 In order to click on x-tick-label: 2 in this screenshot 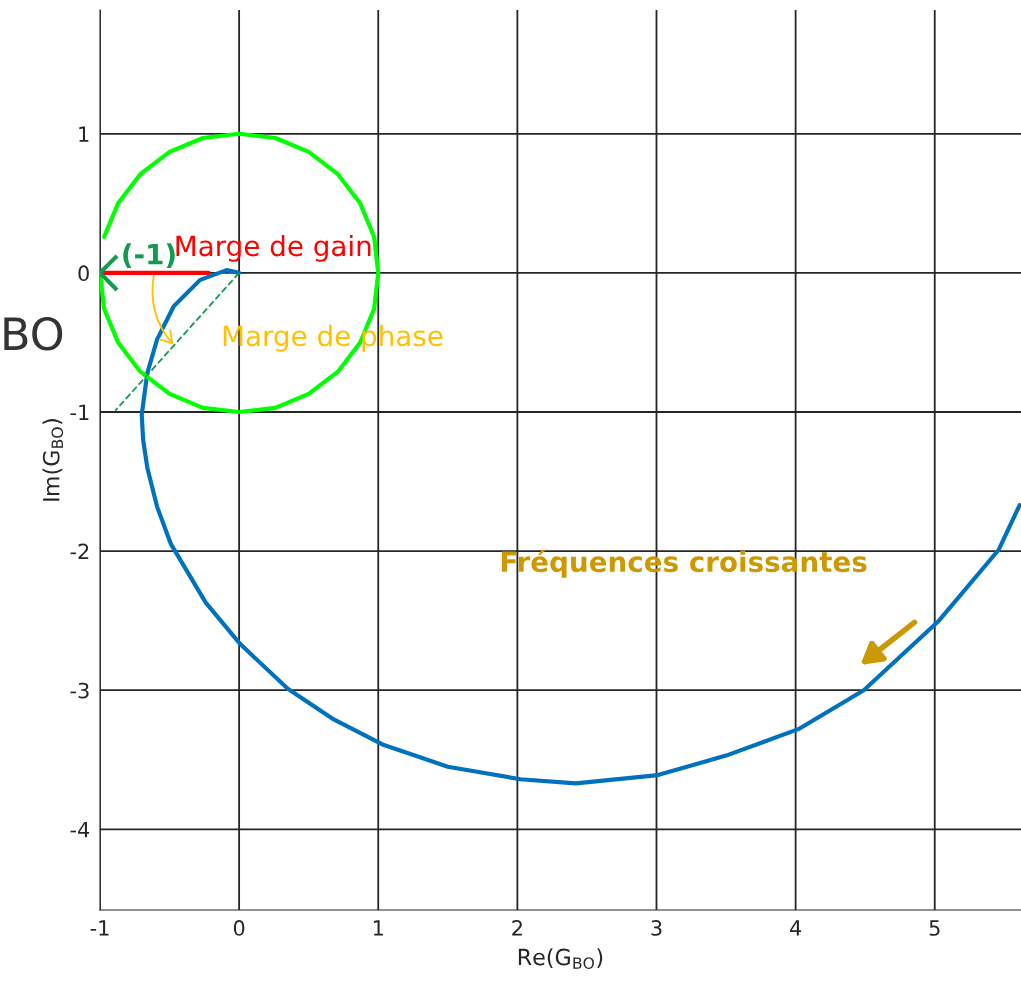, I will do `click(517, 928)`.